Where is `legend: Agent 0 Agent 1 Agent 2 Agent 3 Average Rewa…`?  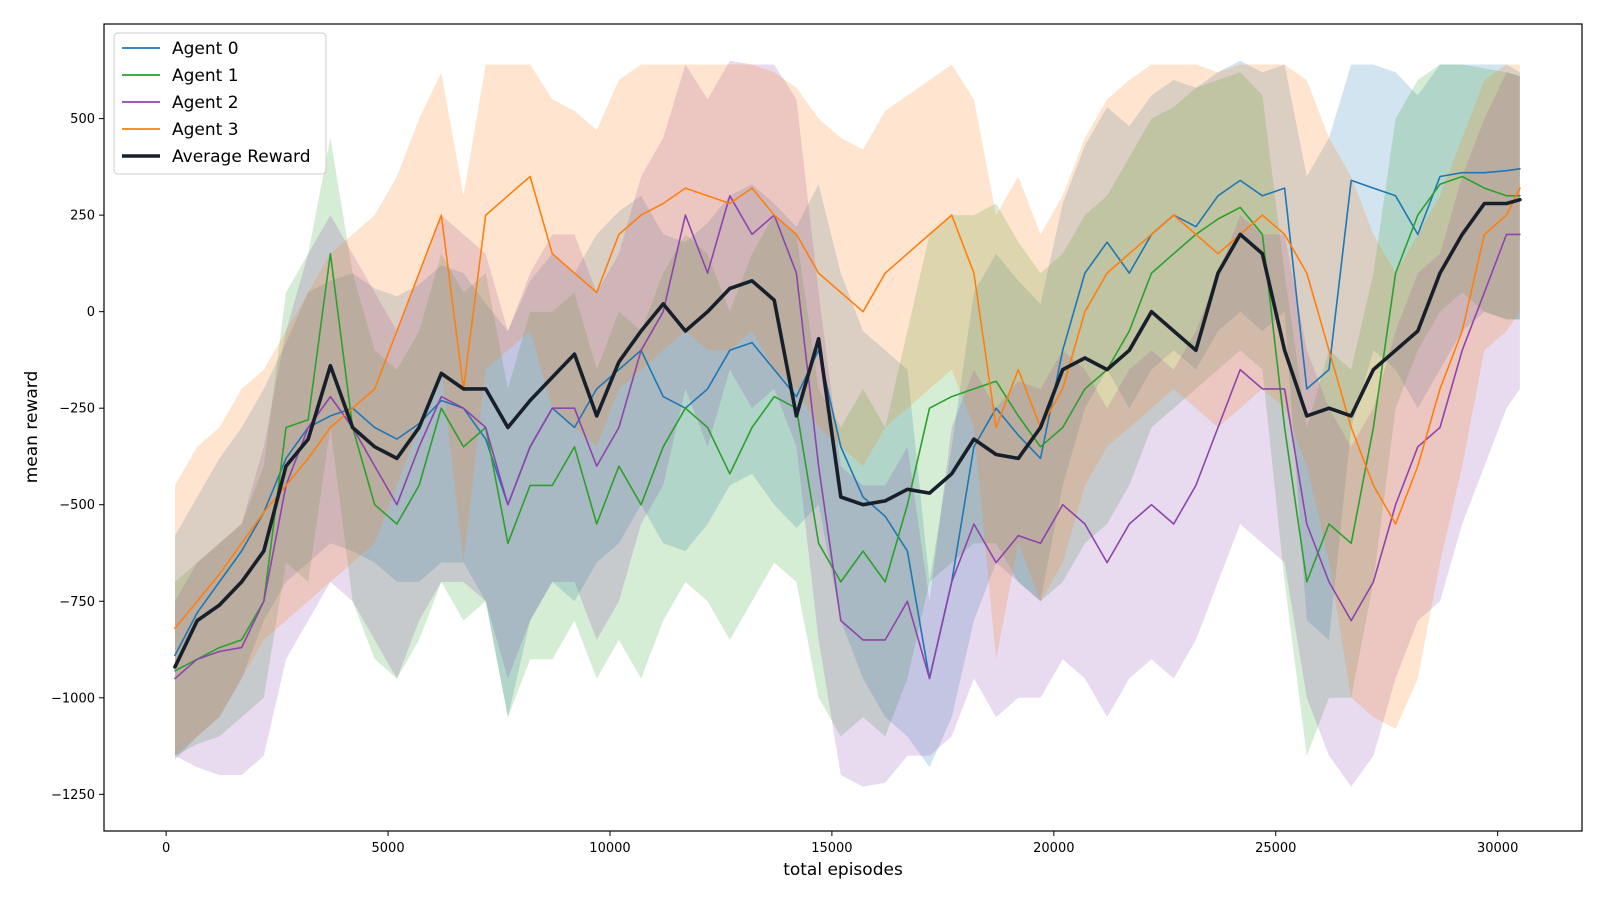
legend: Agent 0 Agent 1 Agent 2 Agent 3 Average Rewa… is located at coordinates (220, 103).